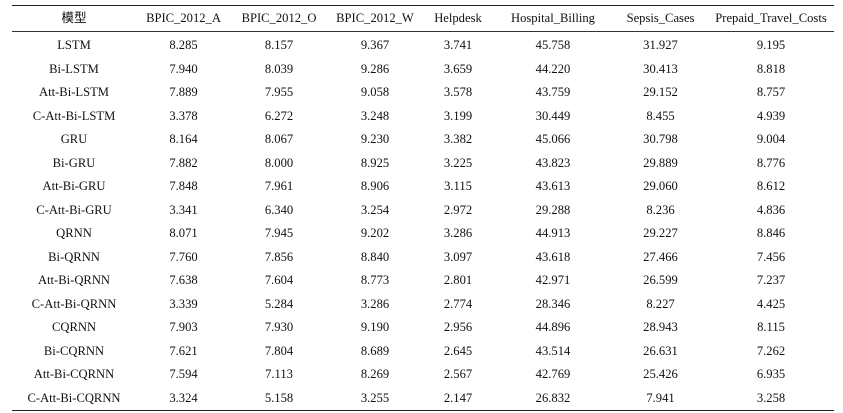  What do you see at coordinates (771, 139) in the screenshot?
I see `value-cell: 9.004` at bounding box center [771, 139].